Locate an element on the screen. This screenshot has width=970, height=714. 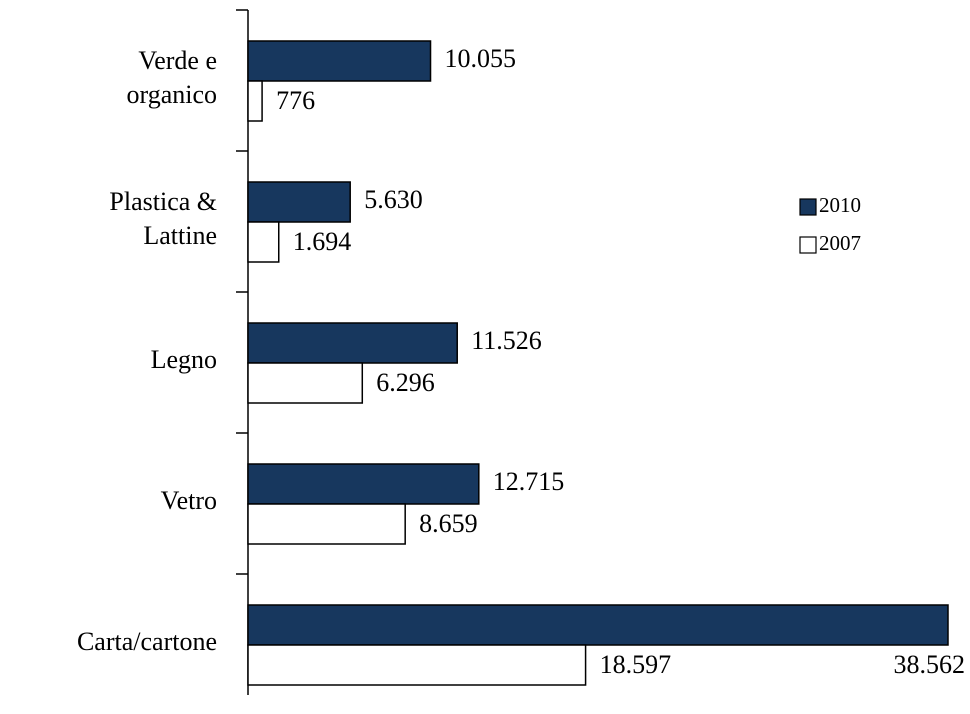
category-label: Legno is located at coordinates (184, 359).